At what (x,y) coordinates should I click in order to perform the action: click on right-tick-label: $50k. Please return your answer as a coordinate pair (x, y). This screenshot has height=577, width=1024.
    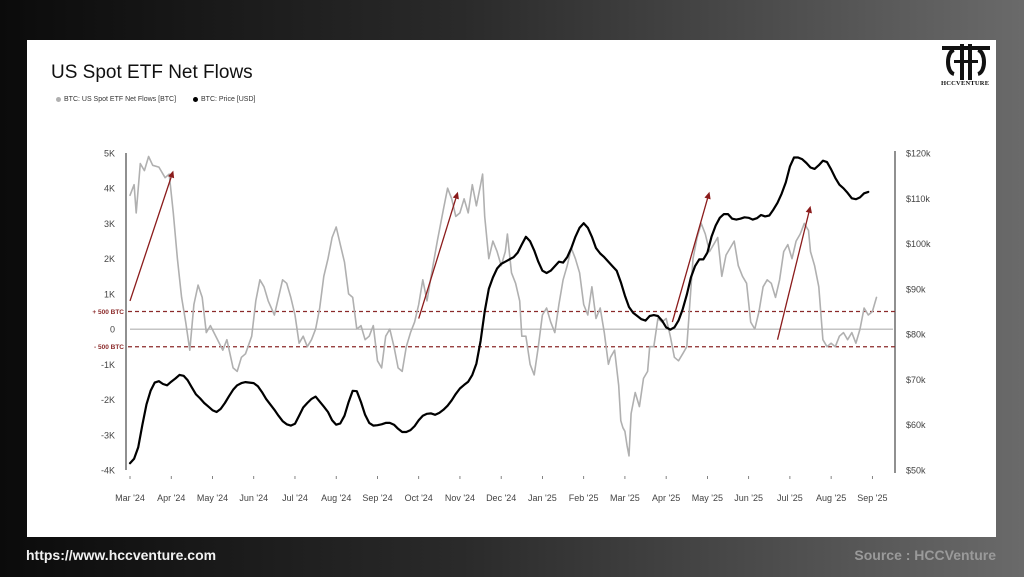
    Looking at the image, I should click on (916, 471).